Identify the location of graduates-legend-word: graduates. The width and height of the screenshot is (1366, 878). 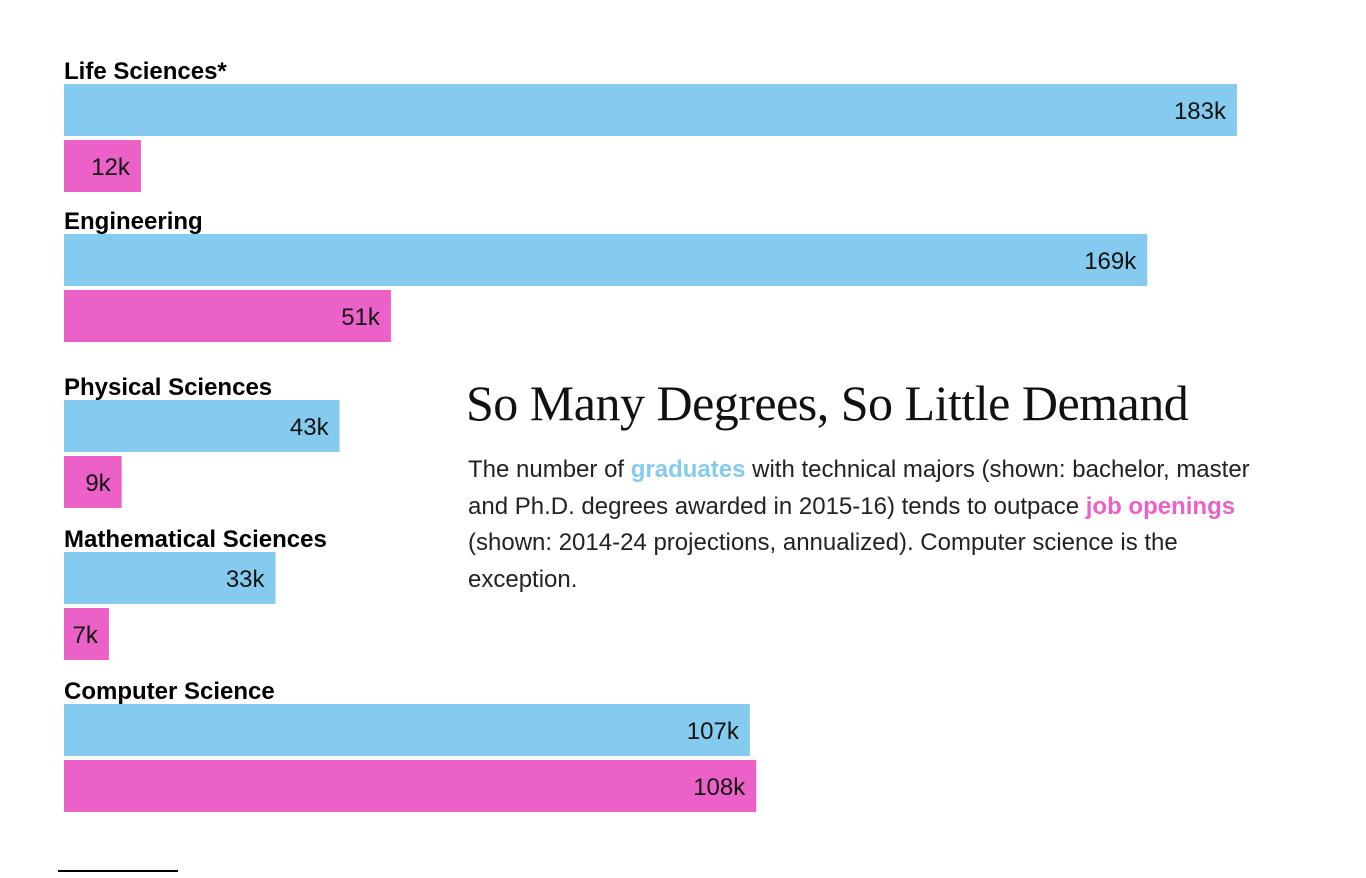
(688, 469).